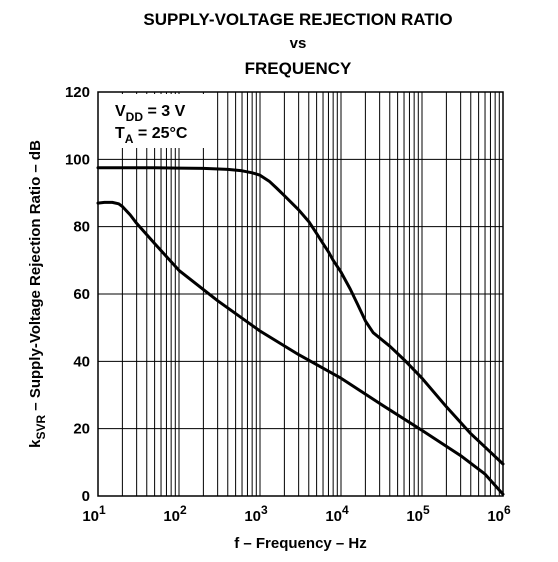 The image size is (558, 562). Describe the element at coordinates (81, 429) in the screenshot. I see `y-tick-label: 20` at that location.